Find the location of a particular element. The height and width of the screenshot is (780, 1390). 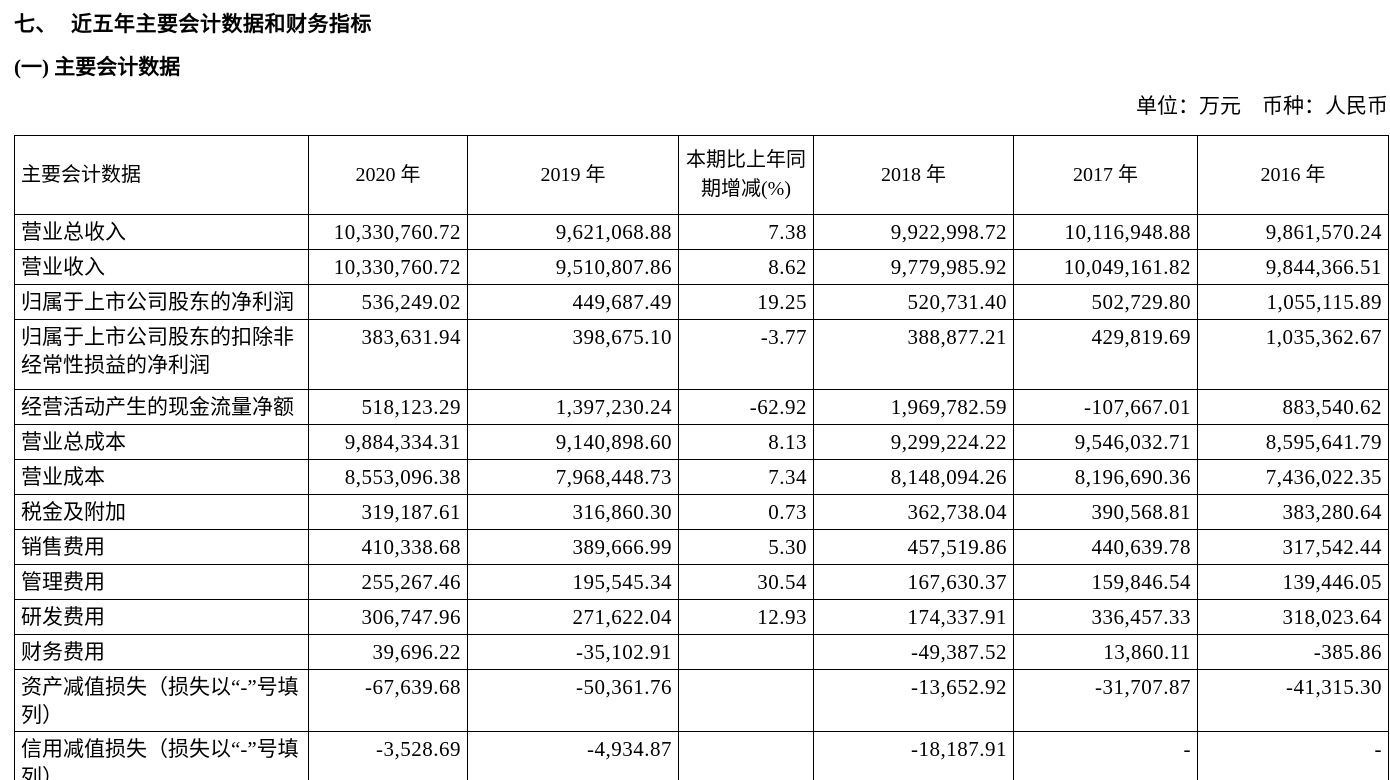

cell-2019: 316,860.30 is located at coordinates (573, 512).